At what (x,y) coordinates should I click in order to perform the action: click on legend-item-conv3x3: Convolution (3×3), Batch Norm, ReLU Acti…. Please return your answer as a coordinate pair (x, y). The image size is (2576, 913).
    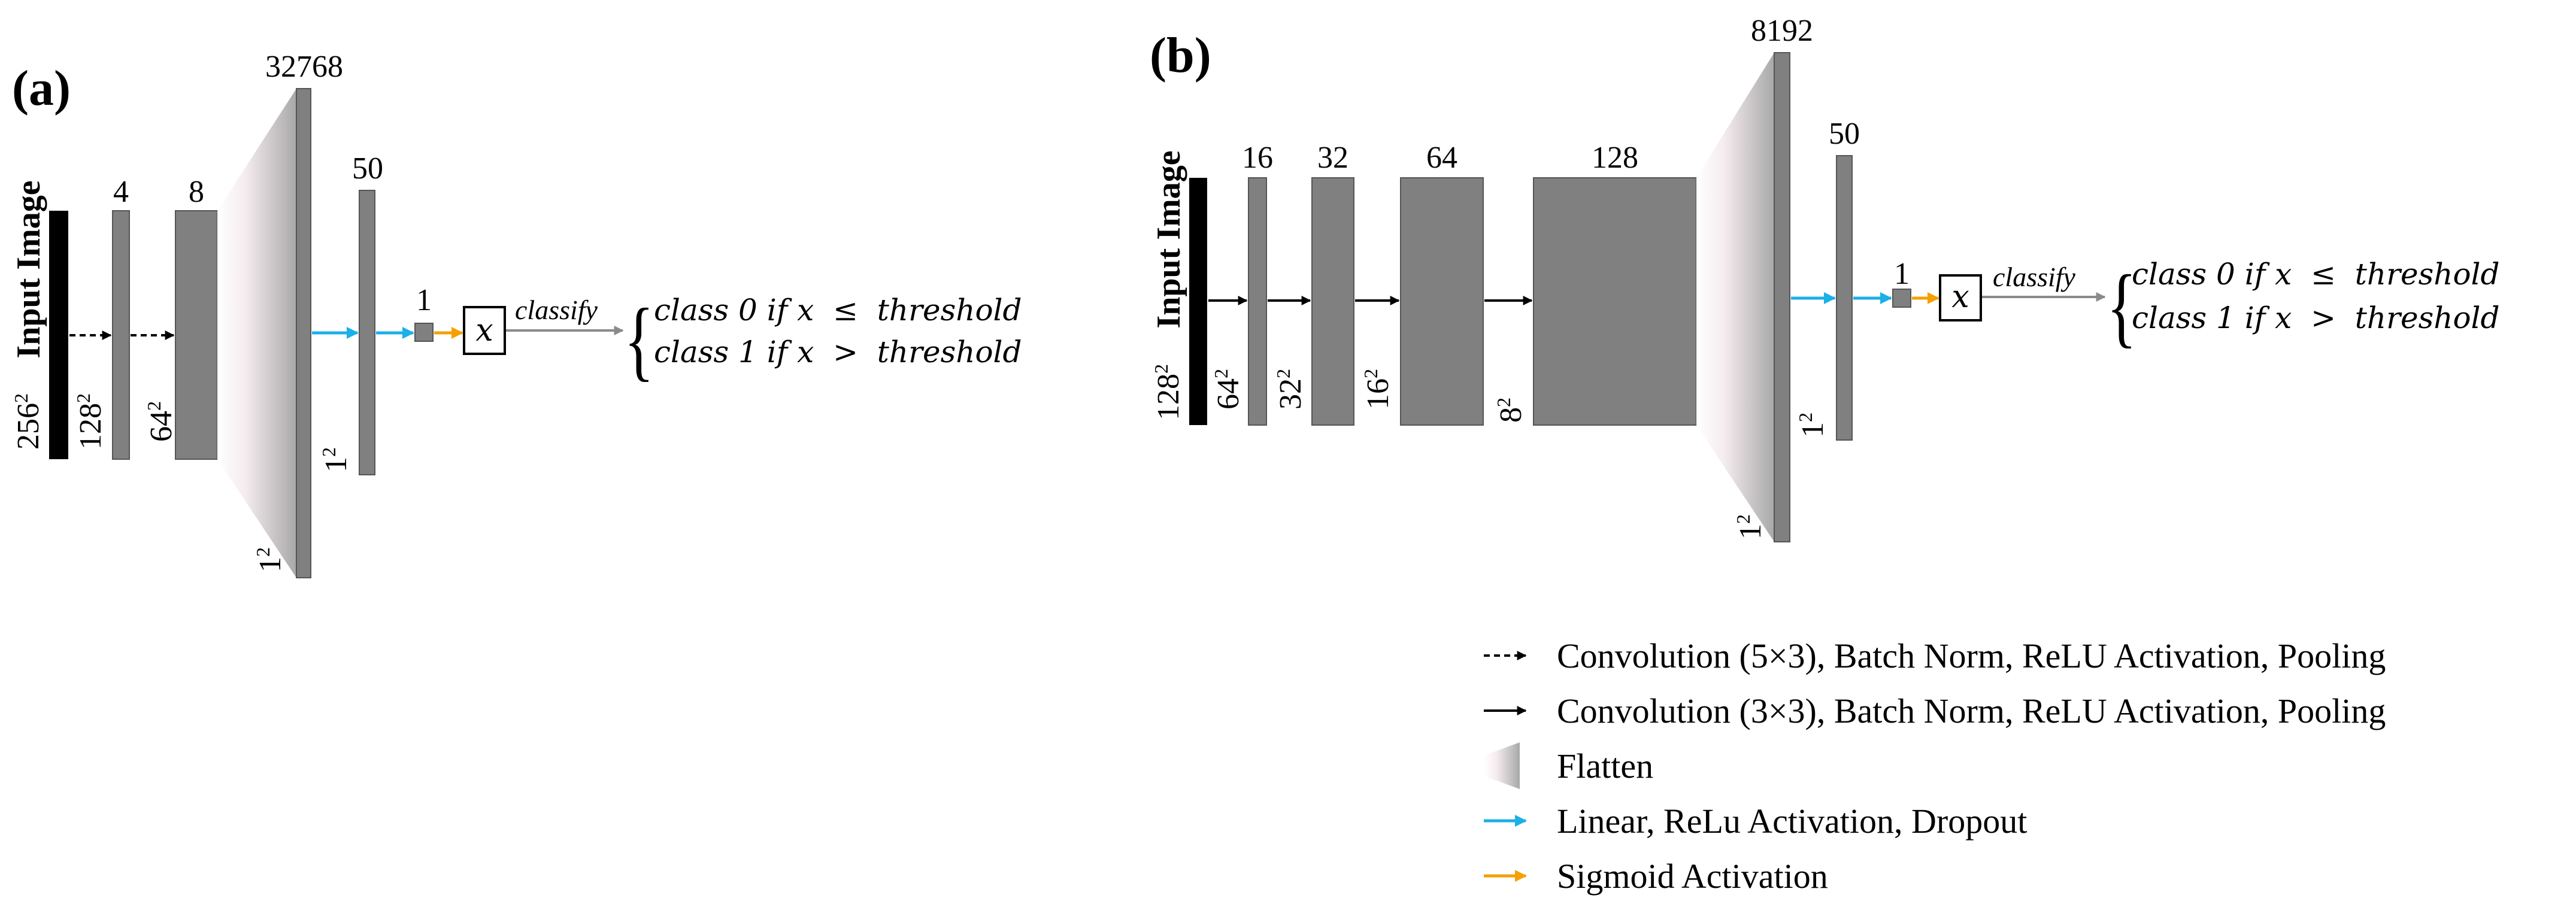
    Looking at the image, I should click on (1971, 710).